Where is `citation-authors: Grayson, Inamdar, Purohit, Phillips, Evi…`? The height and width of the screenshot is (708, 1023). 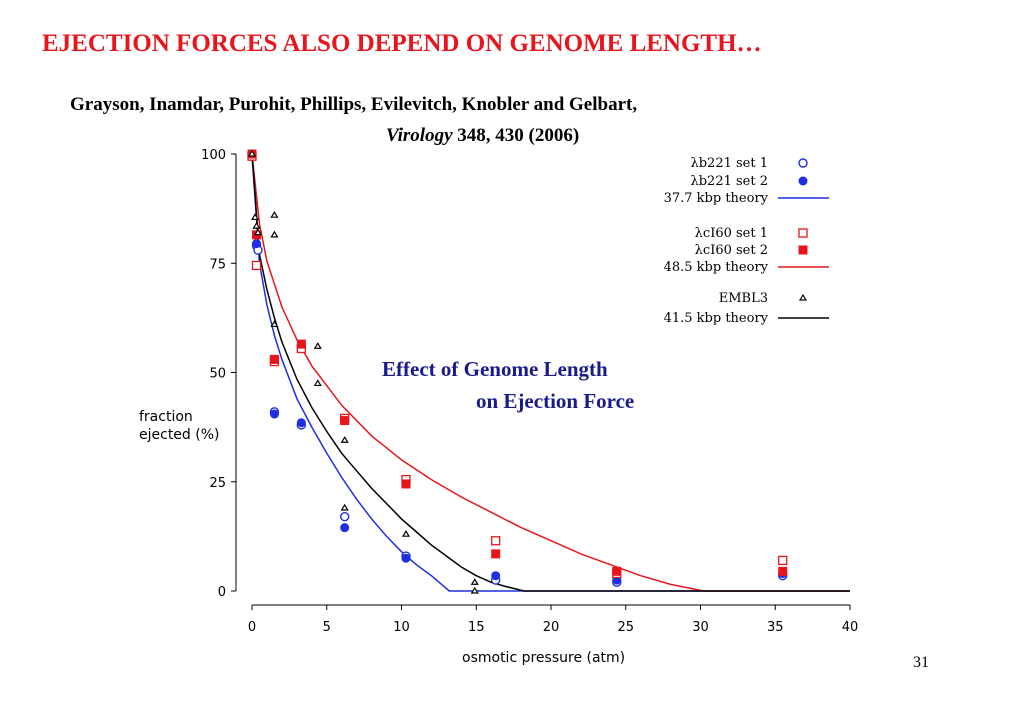 citation-authors: Grayson, Inamdar, Purohit, Phillips, Evi… is located at coordinates (354, 104).